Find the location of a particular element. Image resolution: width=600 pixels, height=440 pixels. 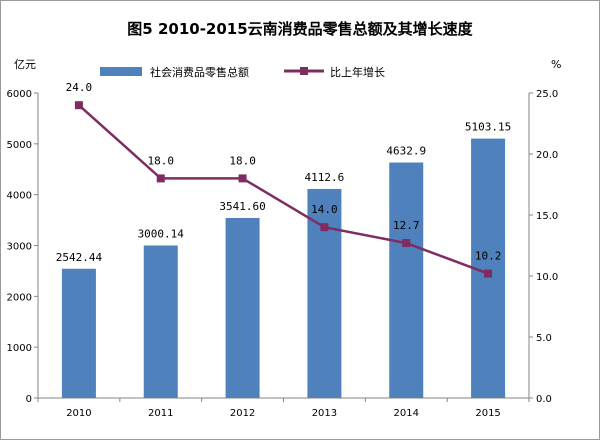

line-value-label: 14.0 is located at coordinates (324, 209).